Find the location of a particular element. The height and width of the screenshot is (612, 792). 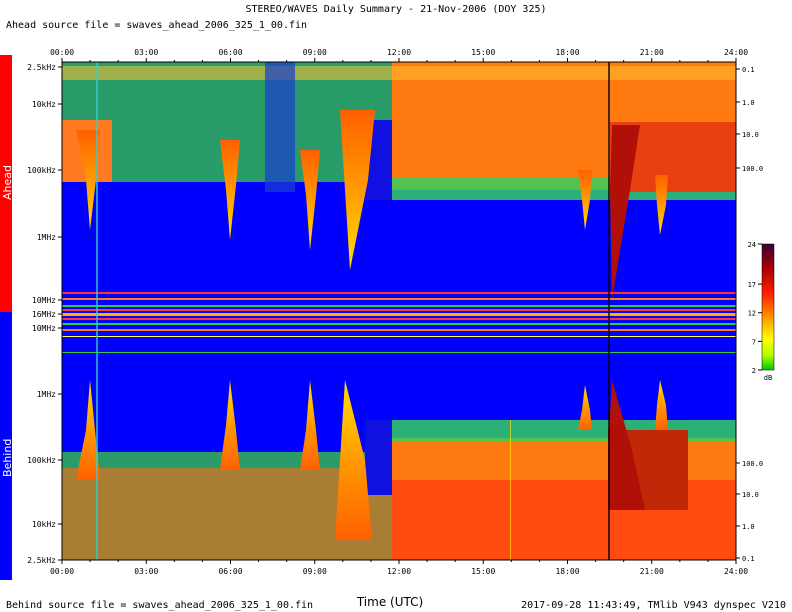

y-tick-label-center: 16MHz is located at coordinates (44, 314).